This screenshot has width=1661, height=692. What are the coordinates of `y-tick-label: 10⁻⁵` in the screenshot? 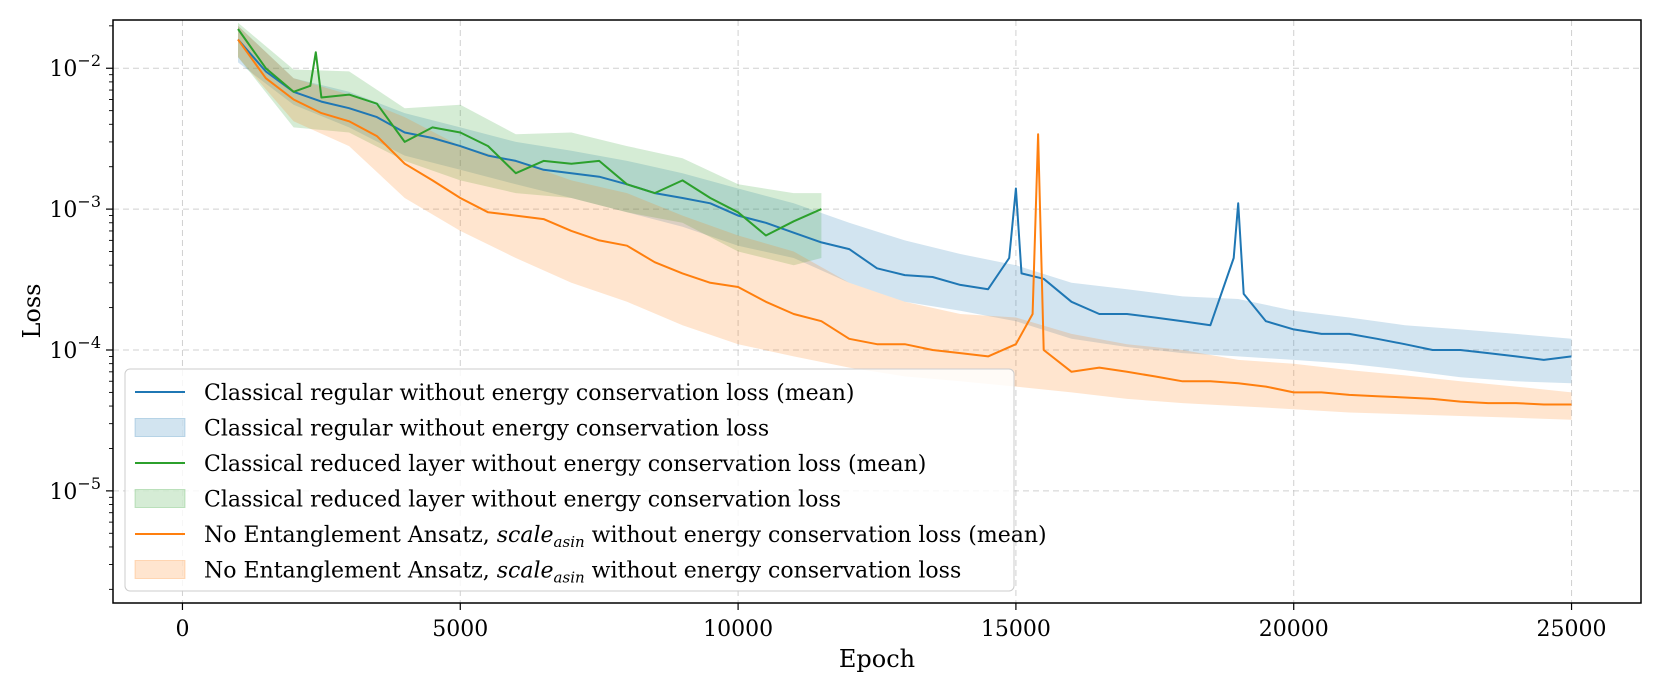 It's located at (75, 489).